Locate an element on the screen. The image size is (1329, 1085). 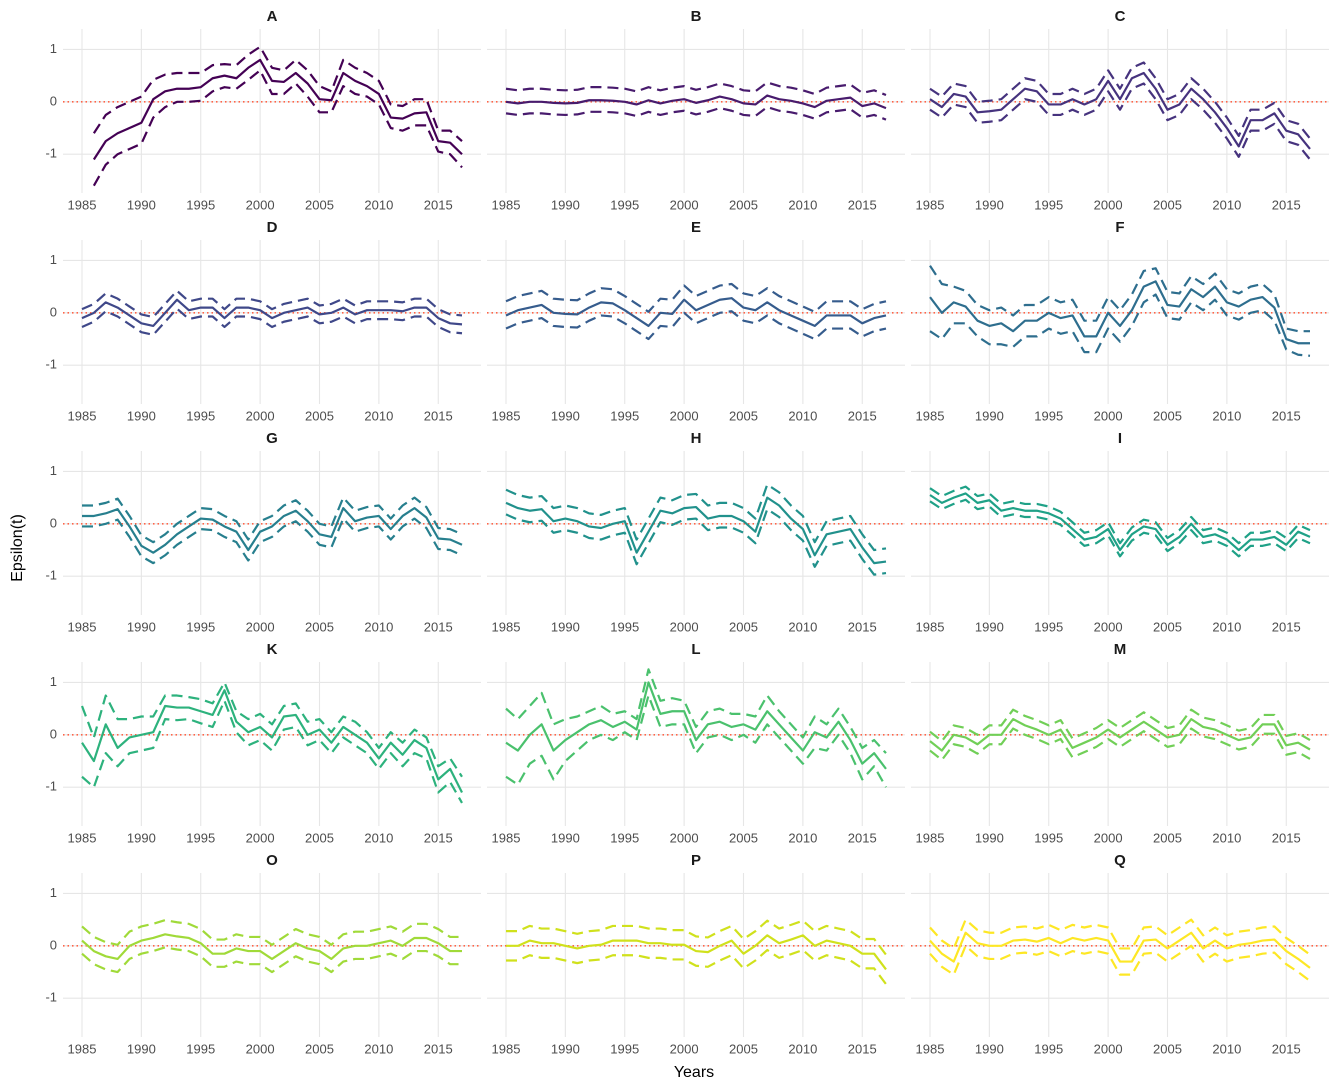
x-axis-label: Years is located at coordinates (694, 1072).